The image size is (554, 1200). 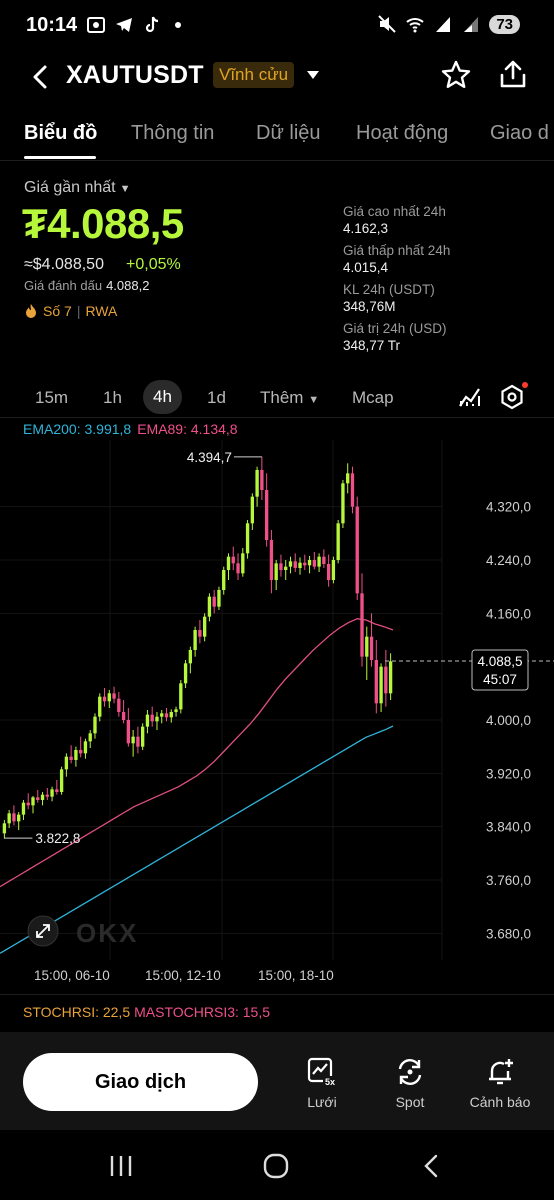 I want to click on x-tick-label: 15:00, 06-10, so click(x=72, y=975).